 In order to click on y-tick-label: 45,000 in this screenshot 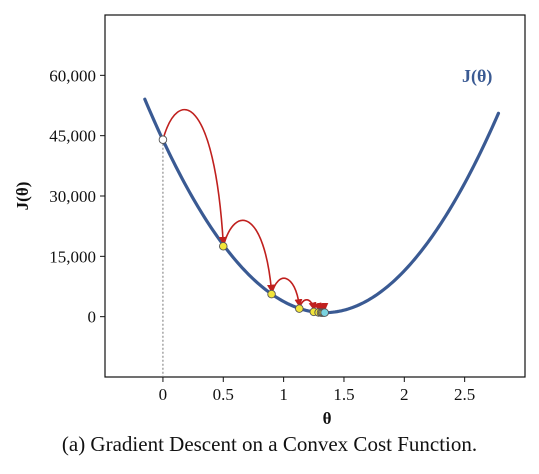, I will do `click(72, 136)`.